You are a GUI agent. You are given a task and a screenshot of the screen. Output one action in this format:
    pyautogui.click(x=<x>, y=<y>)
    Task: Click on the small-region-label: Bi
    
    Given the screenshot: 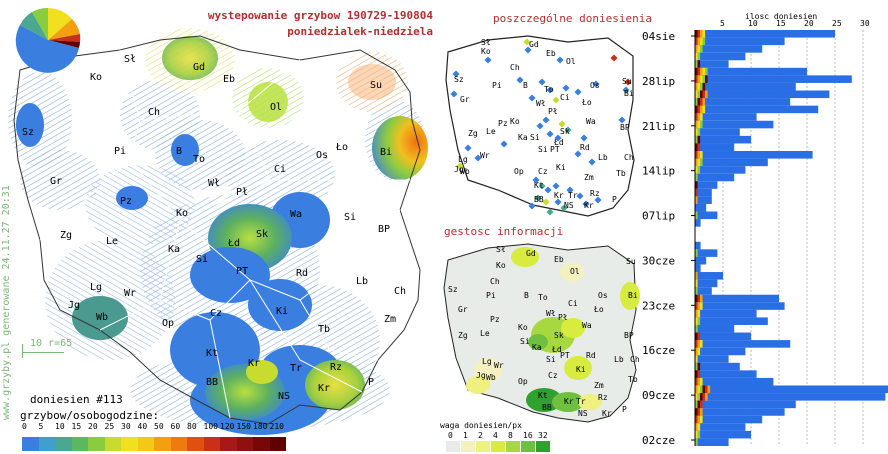 What is the action you would take?
    pyautogui.click(x=629, y=93)
    